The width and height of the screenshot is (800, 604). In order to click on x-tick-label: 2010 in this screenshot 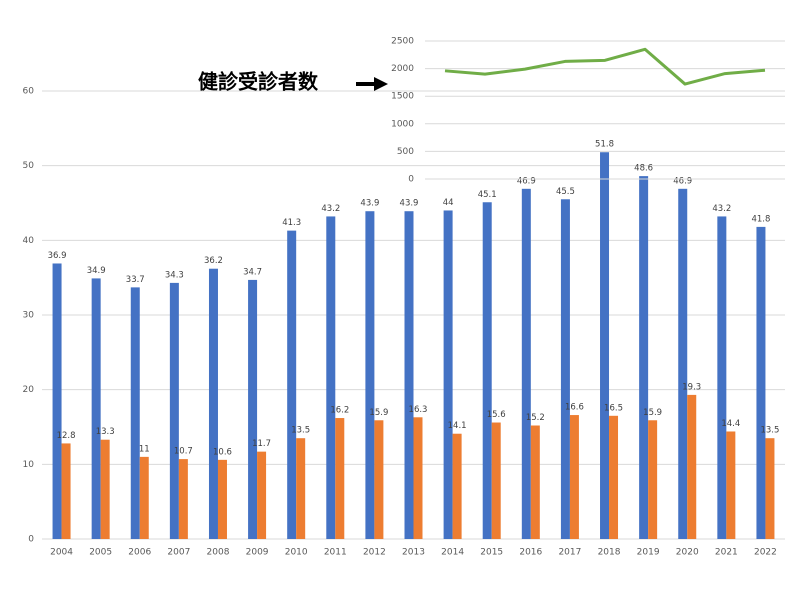, I will do `click(296, 553)`.